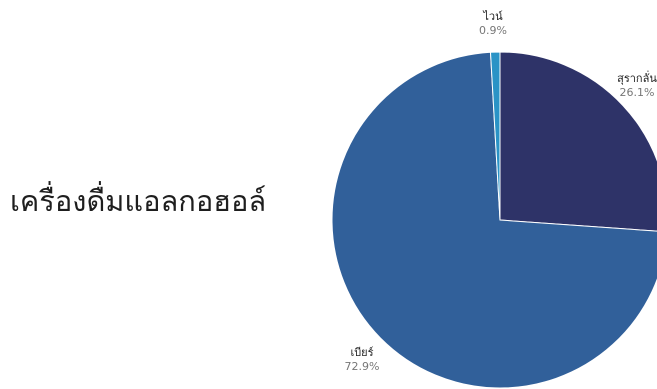  Describe the element at coordinates (492, 16) in the screenshot. I see `slice-label-wine: ไวน์` at that location.